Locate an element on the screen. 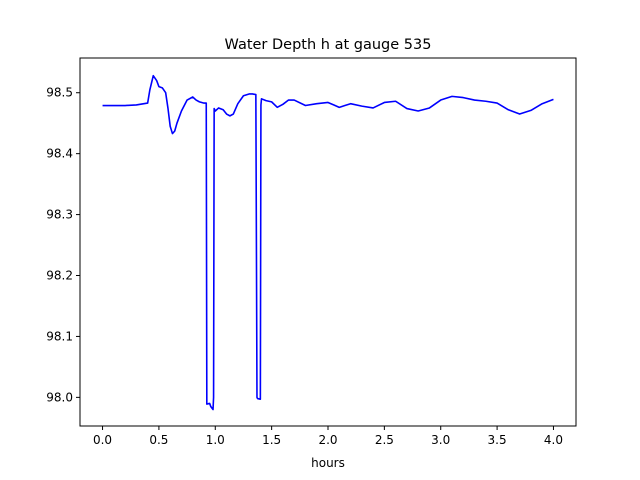  y-tick-label: 98.1 is located at coordinates (59, 336).